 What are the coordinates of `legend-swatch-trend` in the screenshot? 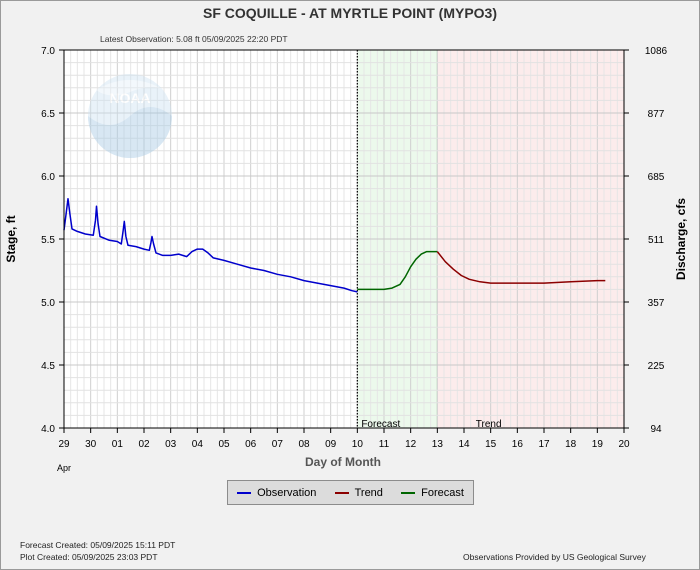 It's located at (341, 492).